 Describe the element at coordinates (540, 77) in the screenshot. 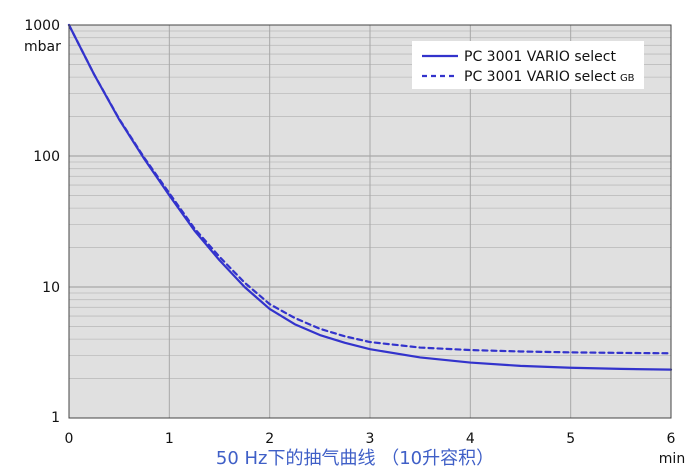

I see `legend-label-dashed-name: PC 3001 VARIO select` at that location.